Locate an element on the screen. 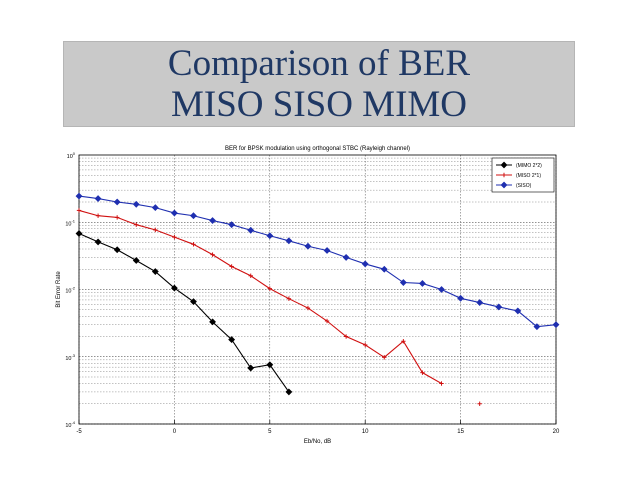 The width and height of the screenshot is (638, 479). x-axis-label: Eb/No, dB is located at coordinates (317, 442).